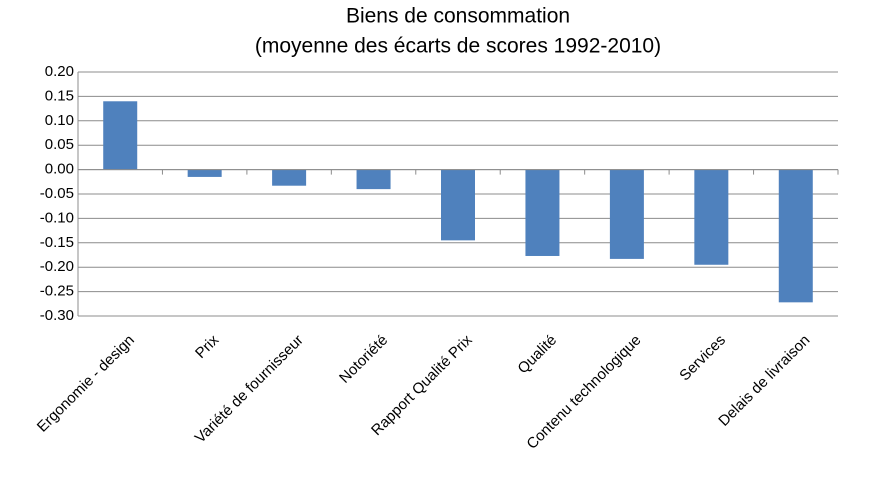 The image size is (872, 498). What do you see at coordinates (57, 193) in the screenshot?
I see `y-tick-label: -0.05` at bounding box center [57, 193].